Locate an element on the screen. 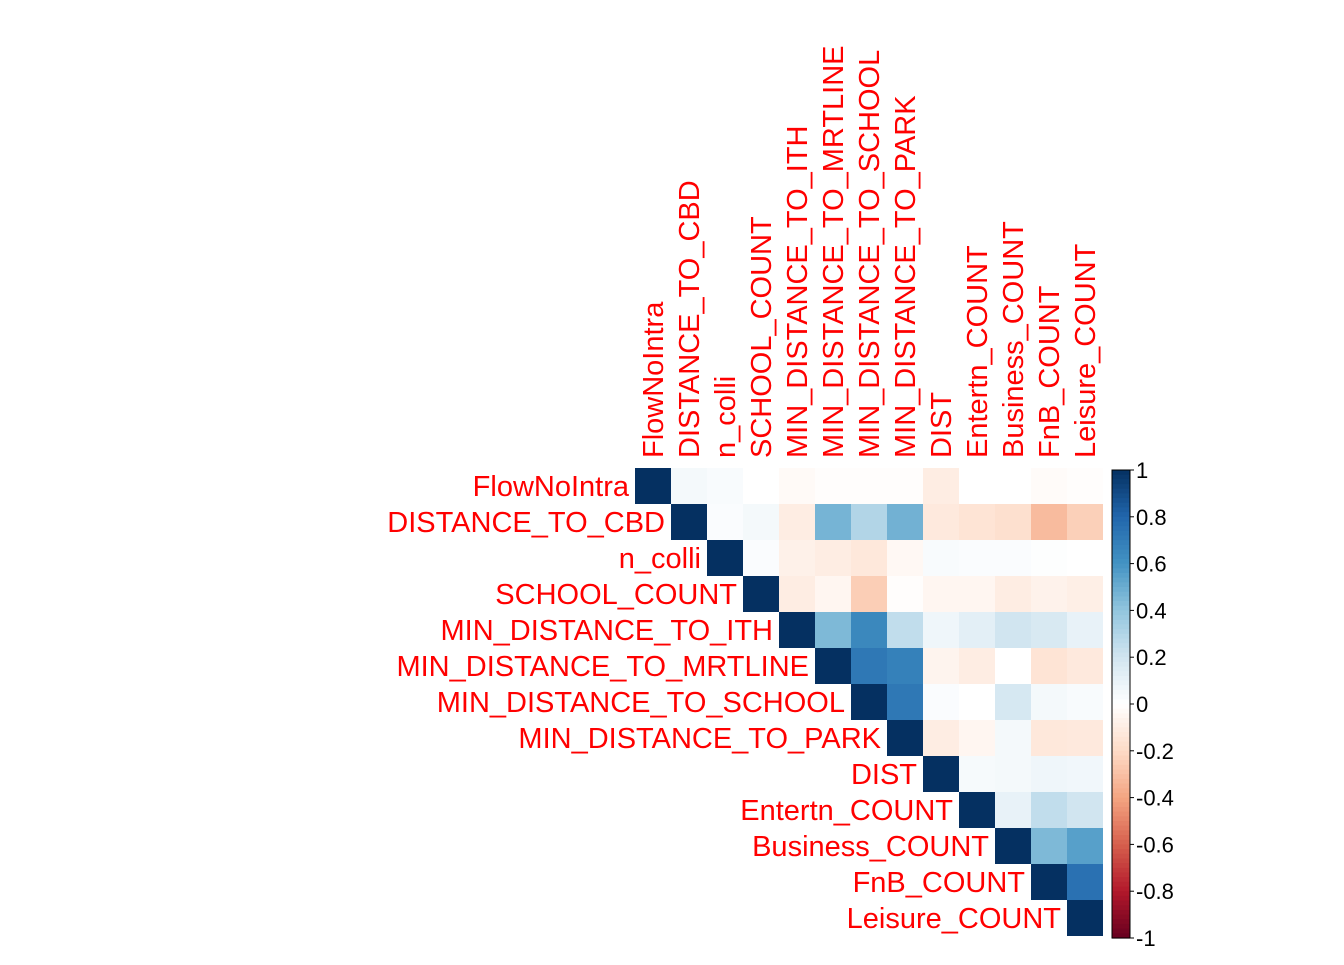  cell-n_colli-Business_COUNT is located at coordinates (1013, 558).